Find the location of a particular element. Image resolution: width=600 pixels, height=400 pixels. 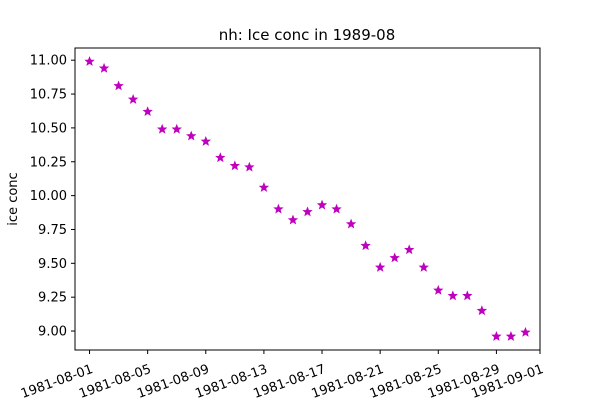

y-tick-label: 10.75 is located at coordinates (48, 95).